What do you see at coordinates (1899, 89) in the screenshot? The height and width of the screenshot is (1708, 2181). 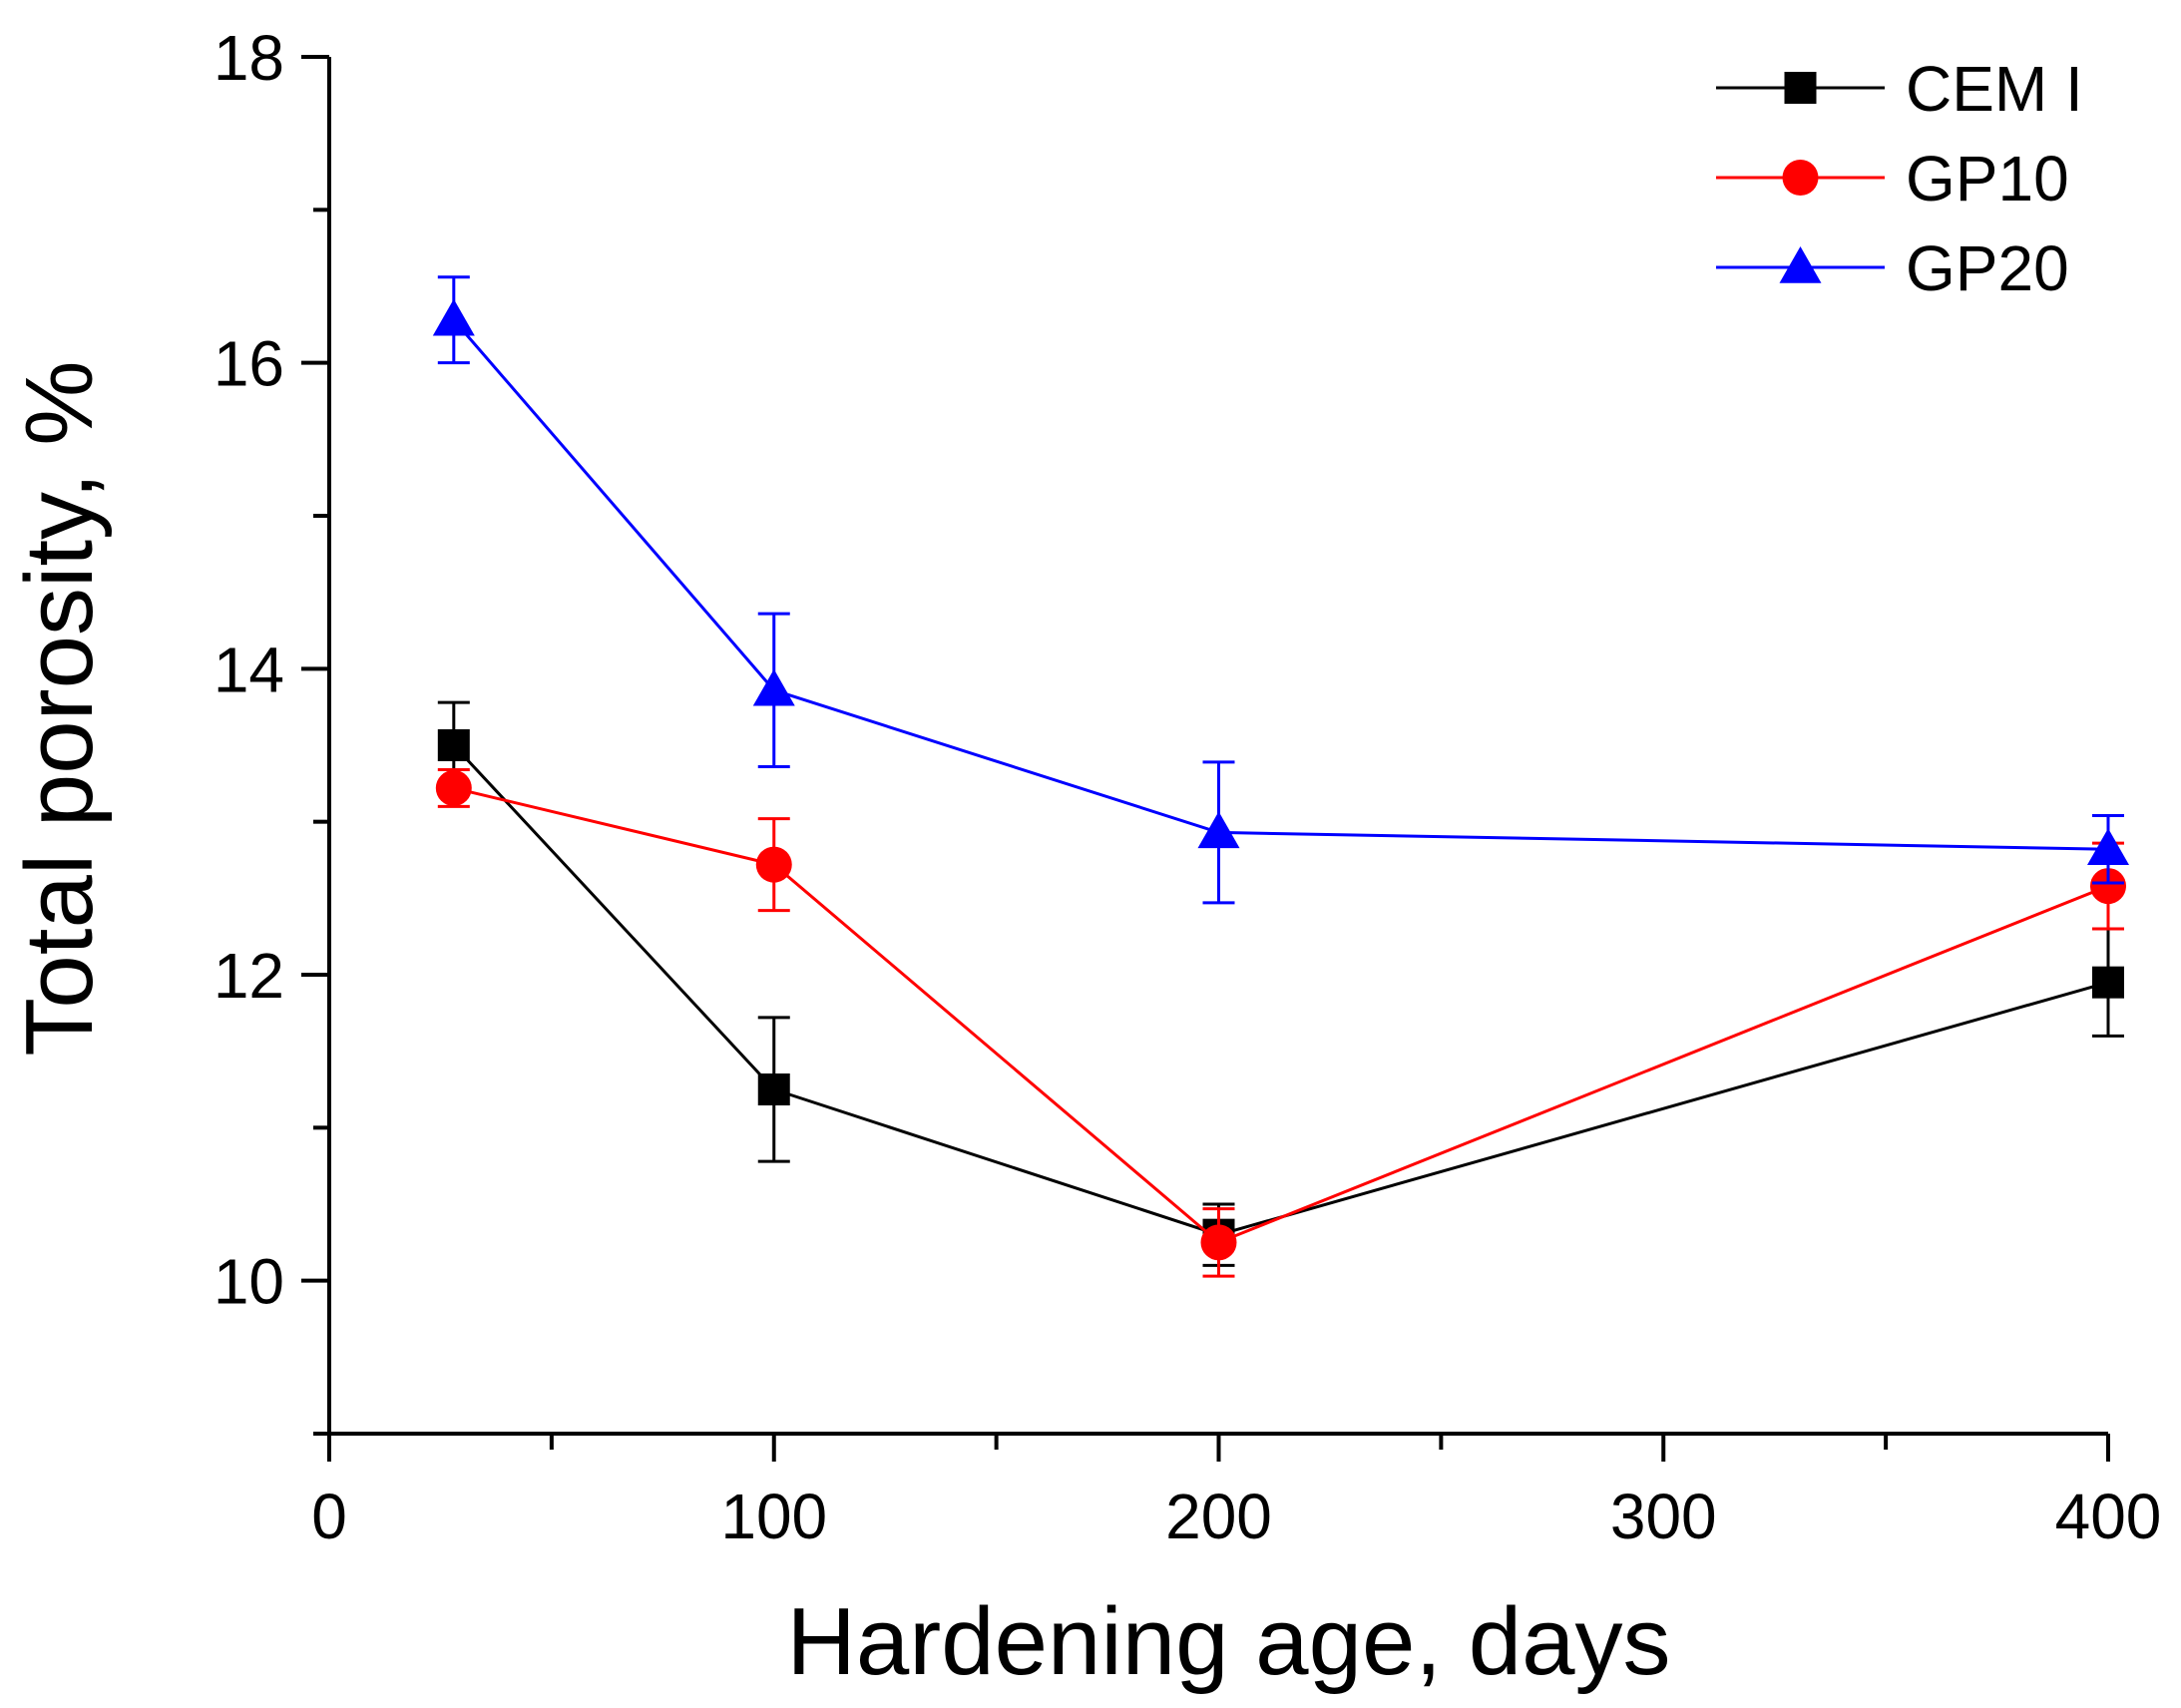 I see `legend-entry: CEM I` at bounding box center [1899, 89].